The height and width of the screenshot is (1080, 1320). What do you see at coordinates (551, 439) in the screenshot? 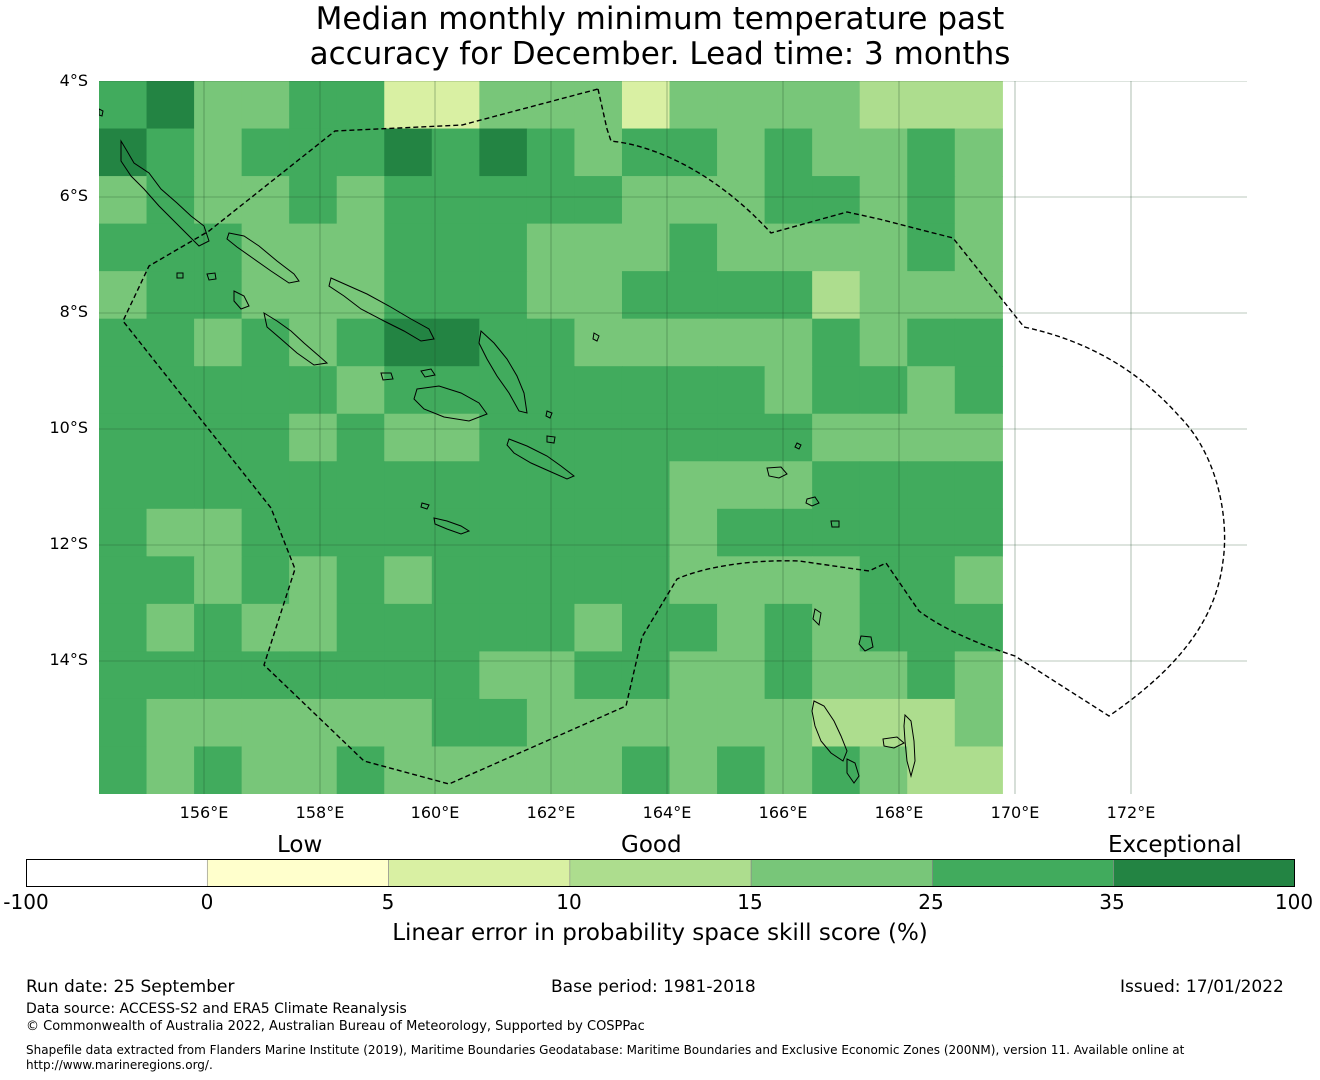
I see `coast-ulawa` at bounding box center [551, 439].